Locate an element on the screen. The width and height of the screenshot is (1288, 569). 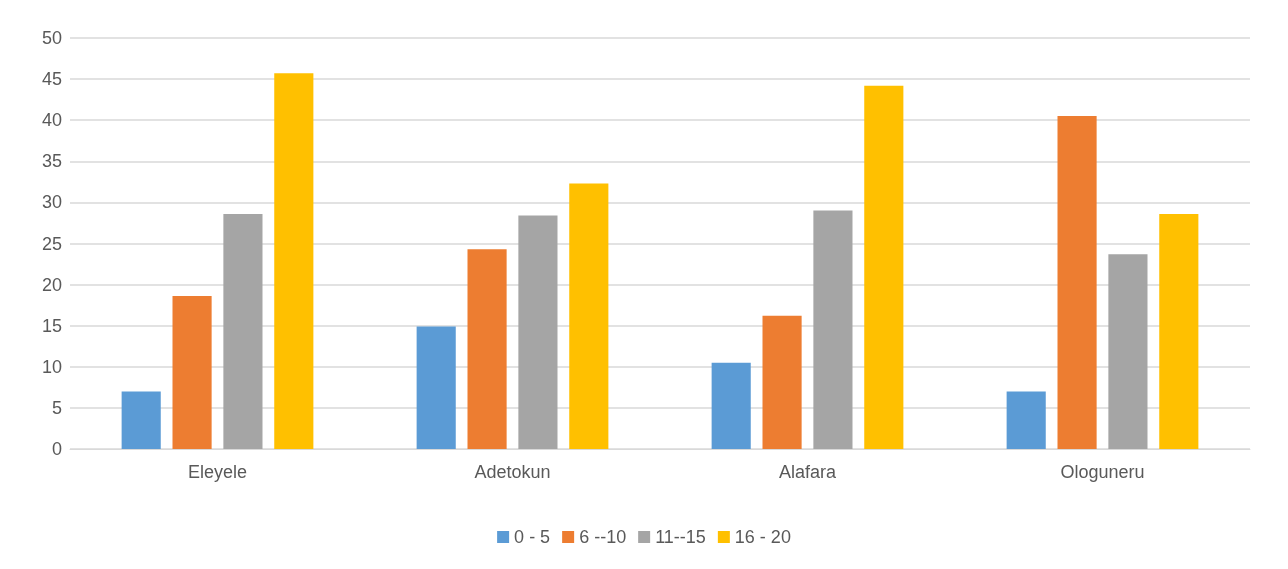
y-tick-label: 45 is located at coordinates (51, 79).